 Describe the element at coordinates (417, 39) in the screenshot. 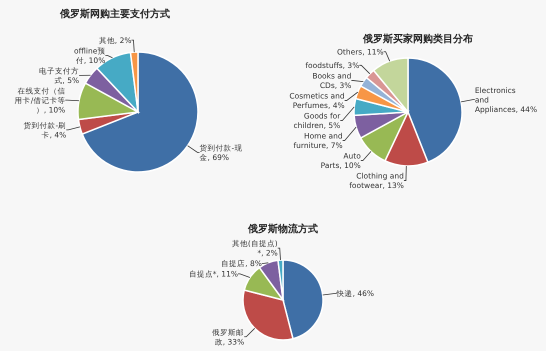

I see `chart-title: 俄罗斯买家网购类目分布` at that location.